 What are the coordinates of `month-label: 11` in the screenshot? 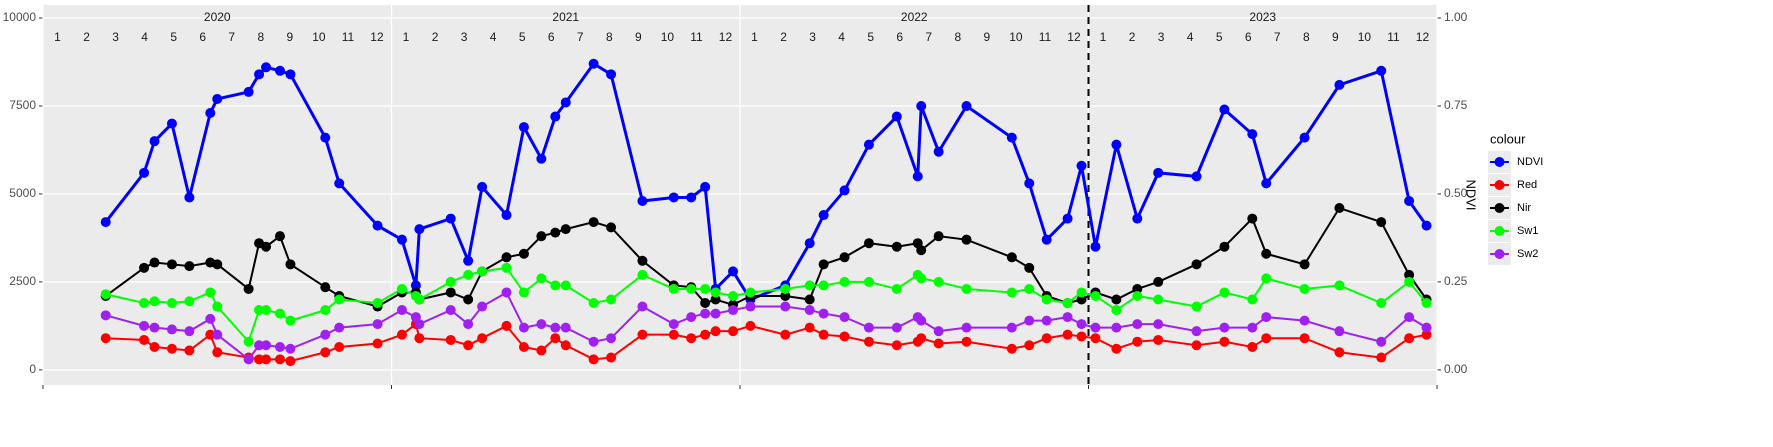 It's located at (1045, 37).